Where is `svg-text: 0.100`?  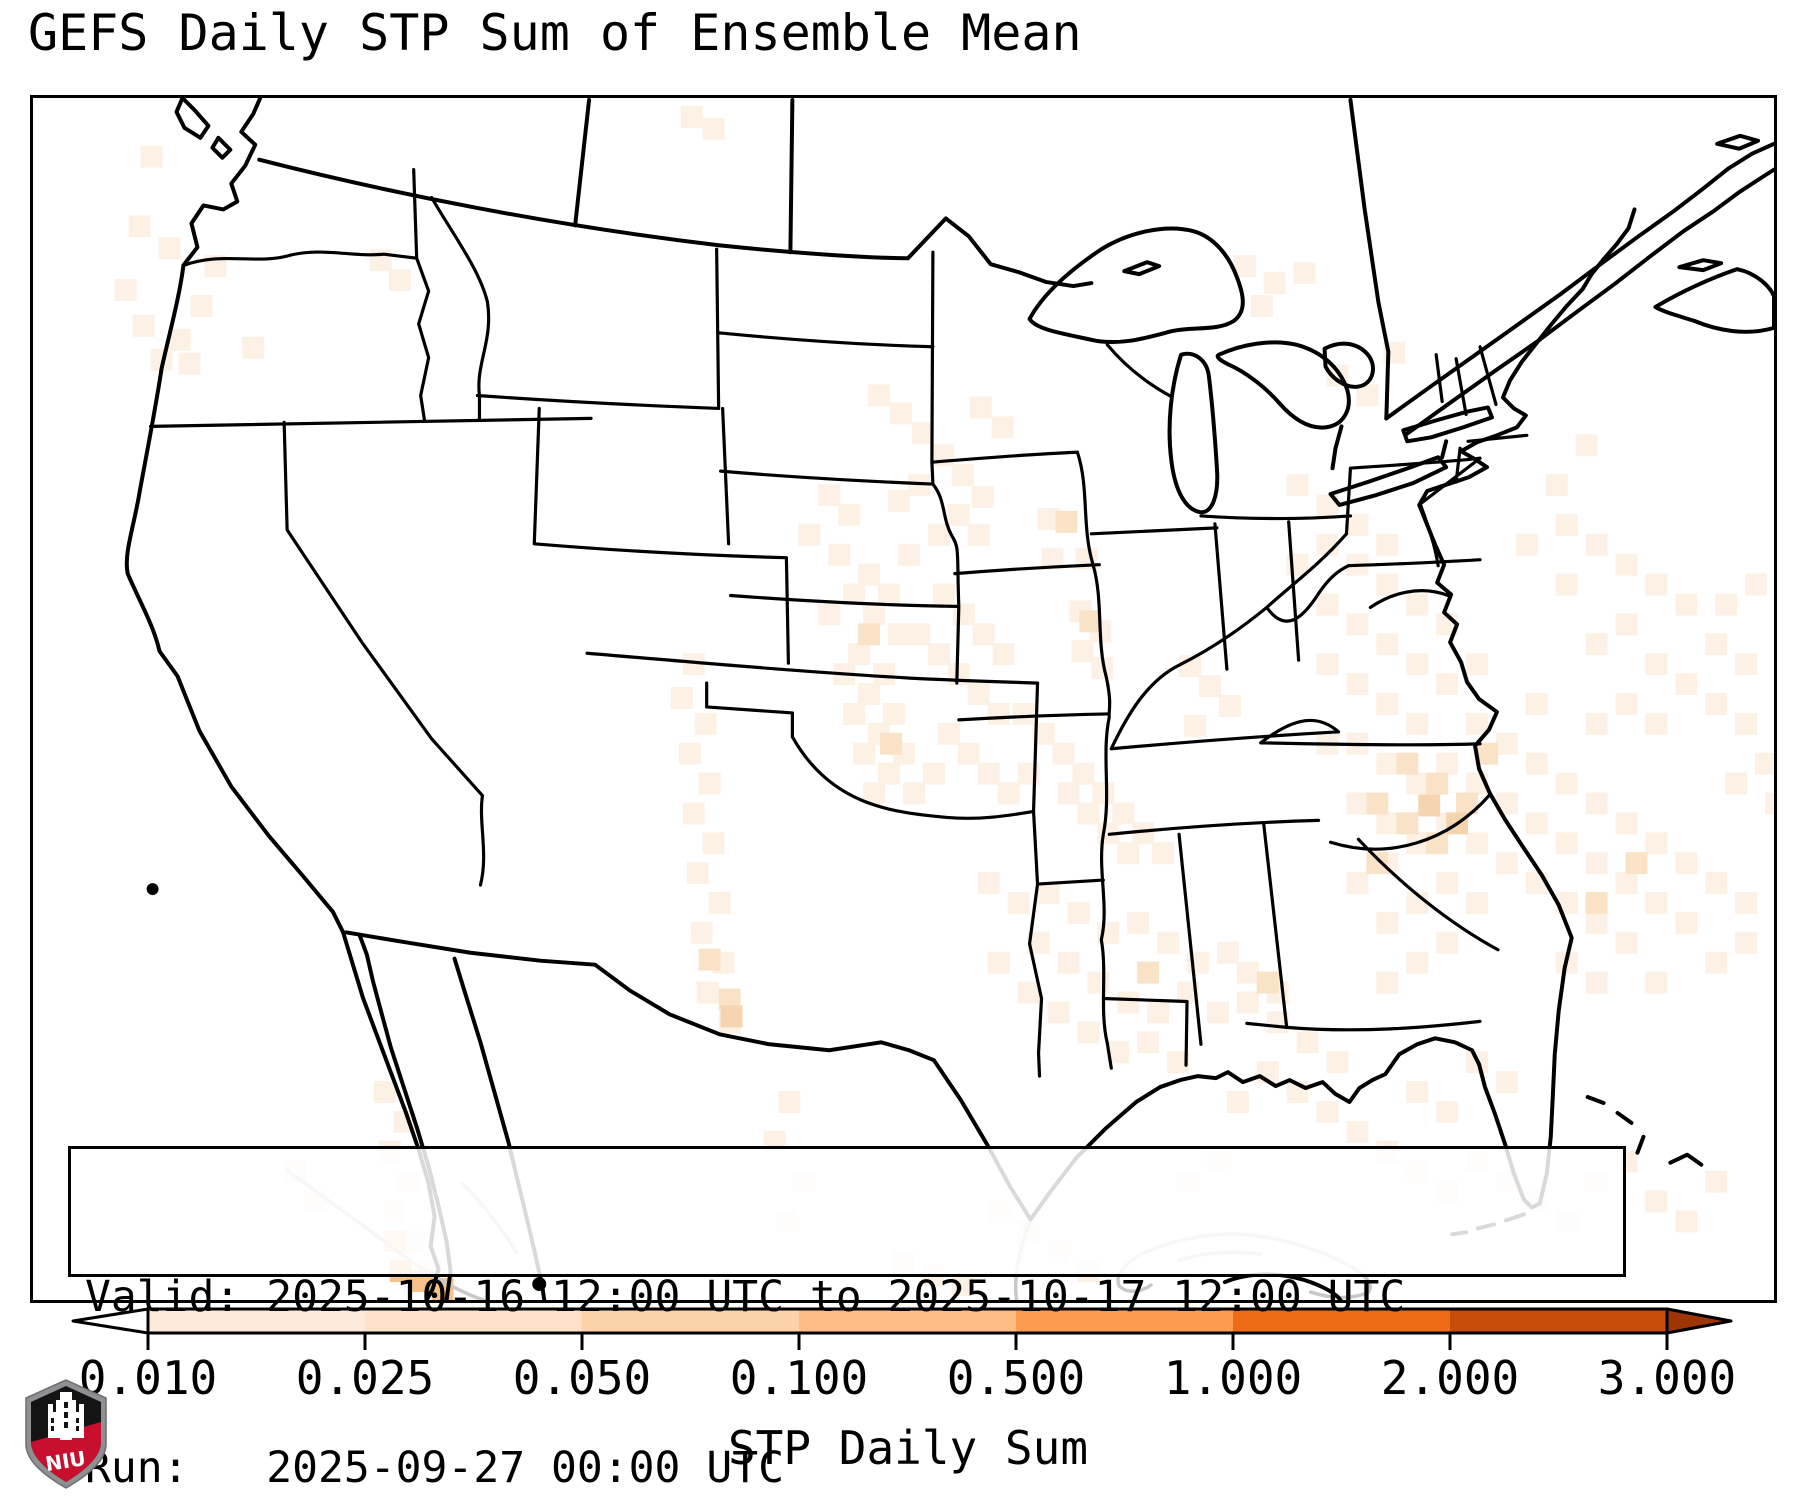
svg-text: 0.100 is located at coordinates (799, 1378).